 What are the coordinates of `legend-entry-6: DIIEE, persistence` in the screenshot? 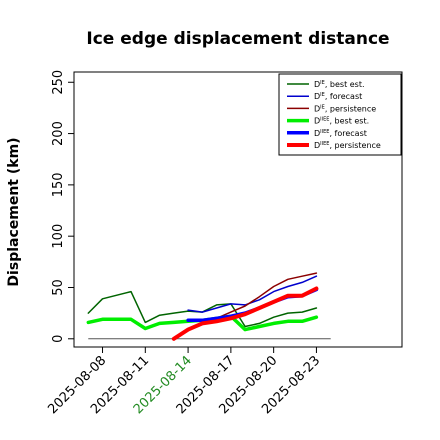 It's located at (347, 145).